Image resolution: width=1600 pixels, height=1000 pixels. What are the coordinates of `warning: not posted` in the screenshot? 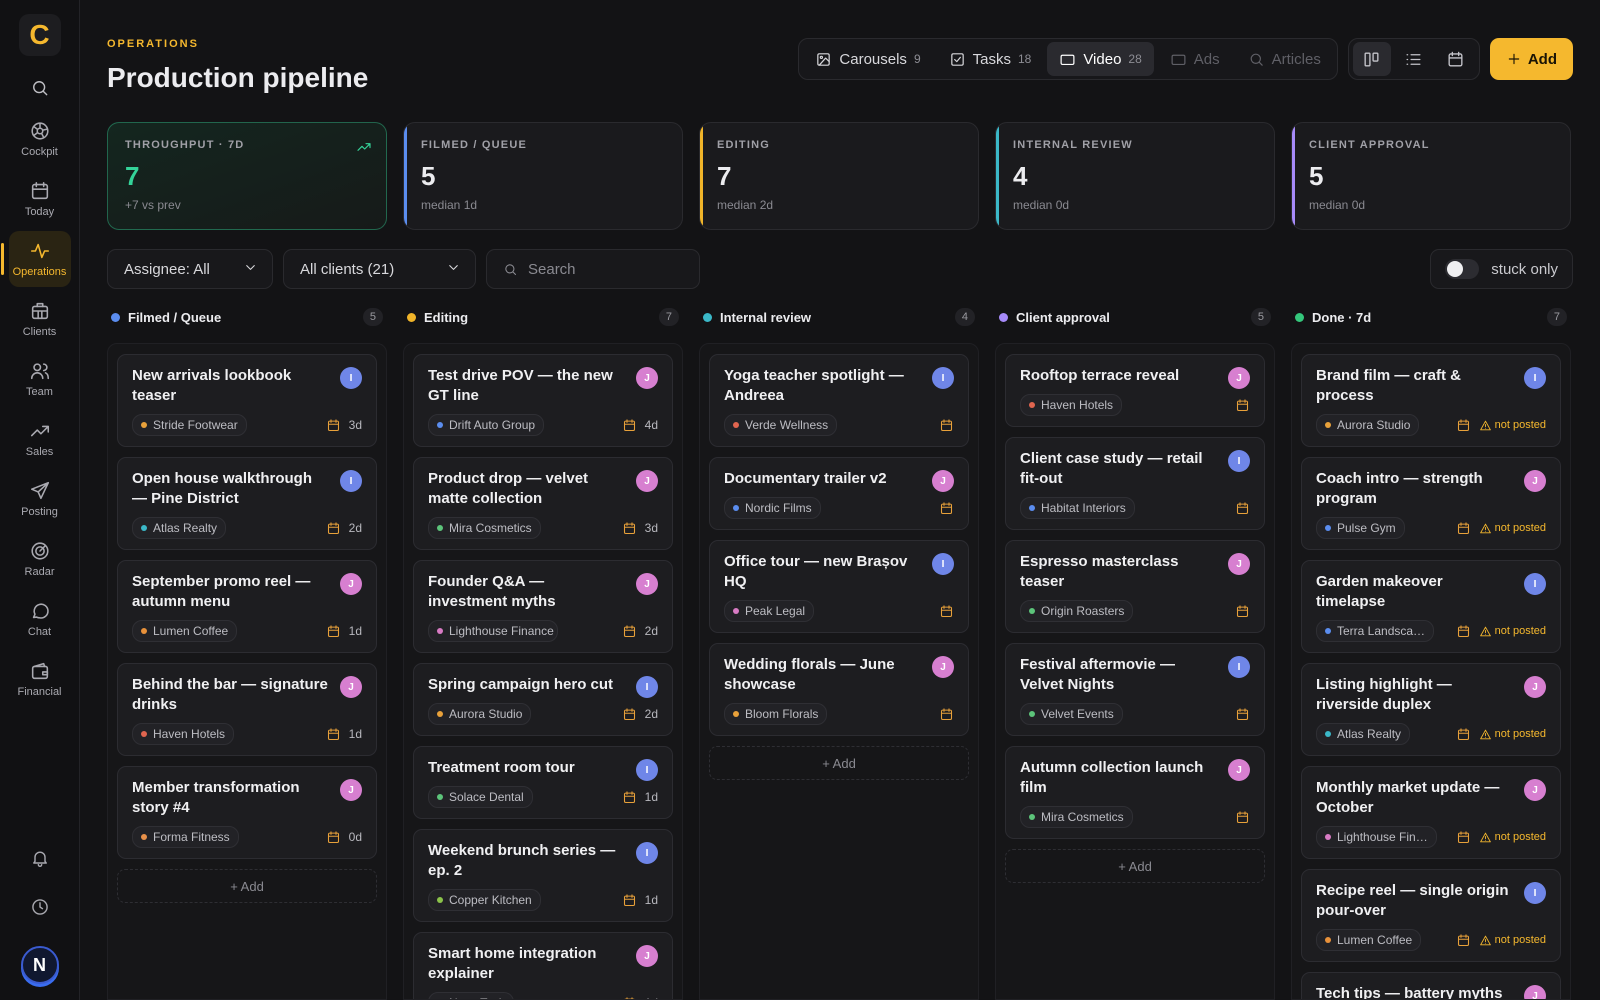 It's located at (1512, 940).